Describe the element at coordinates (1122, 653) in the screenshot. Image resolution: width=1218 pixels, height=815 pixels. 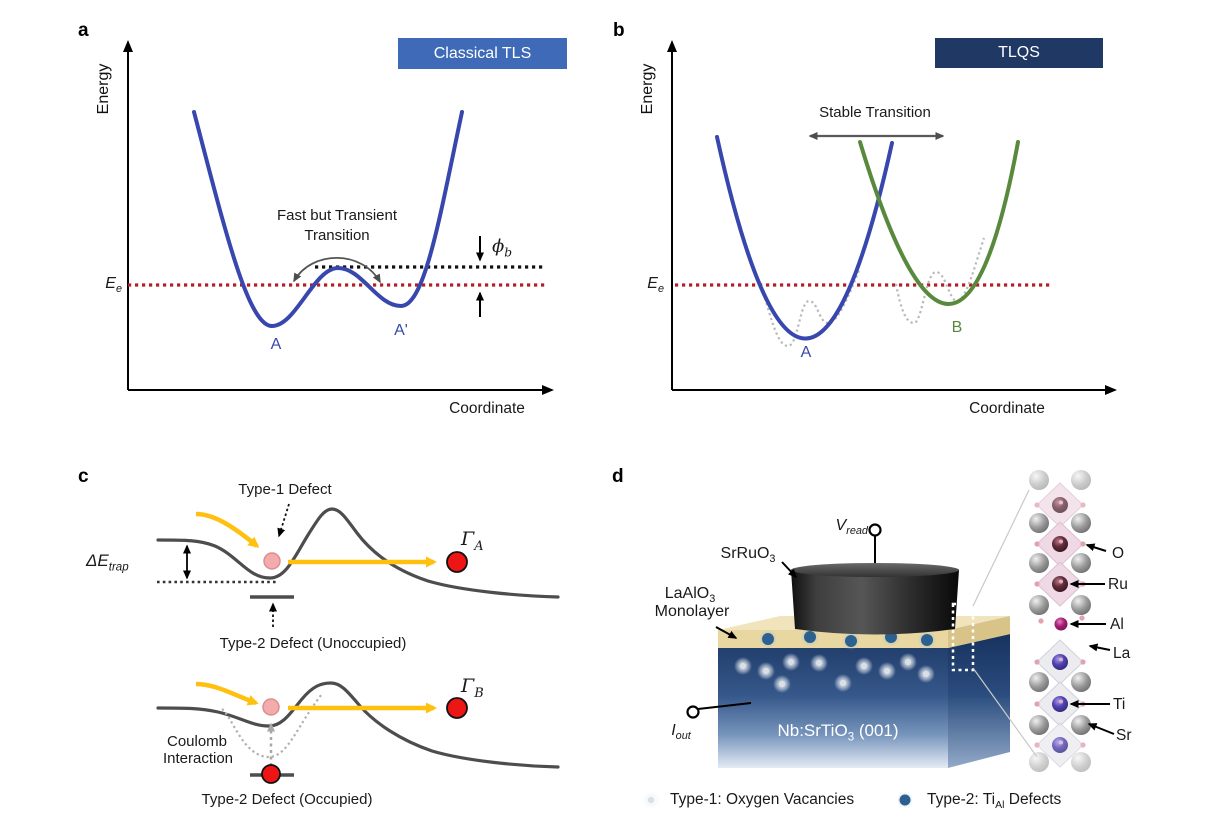
I see `la-atom-label: La` at that location.